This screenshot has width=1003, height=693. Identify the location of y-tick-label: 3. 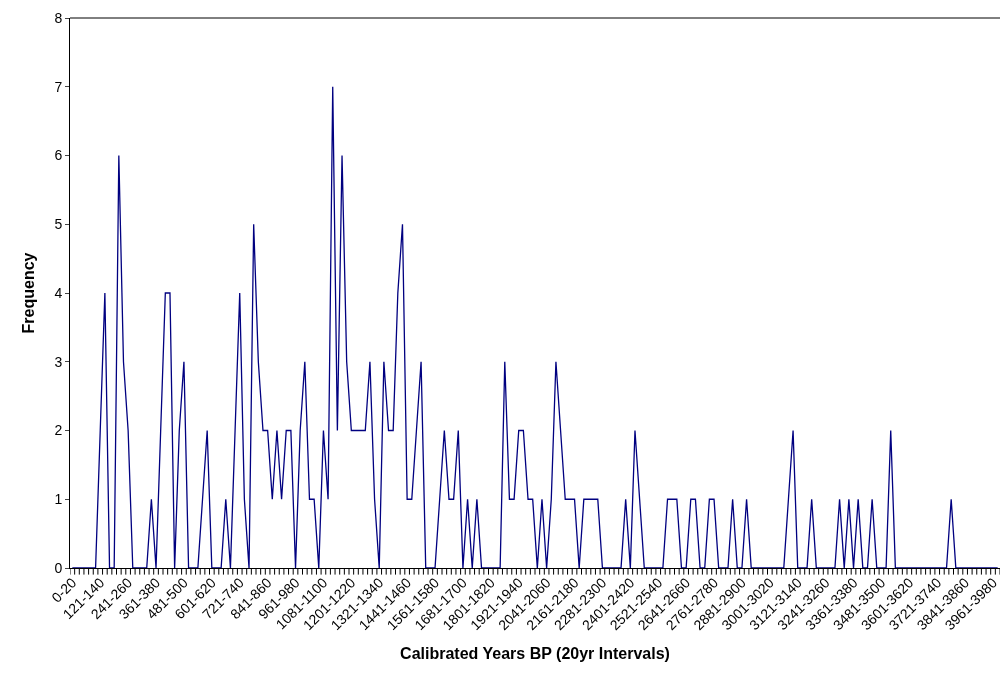
(58, 361).